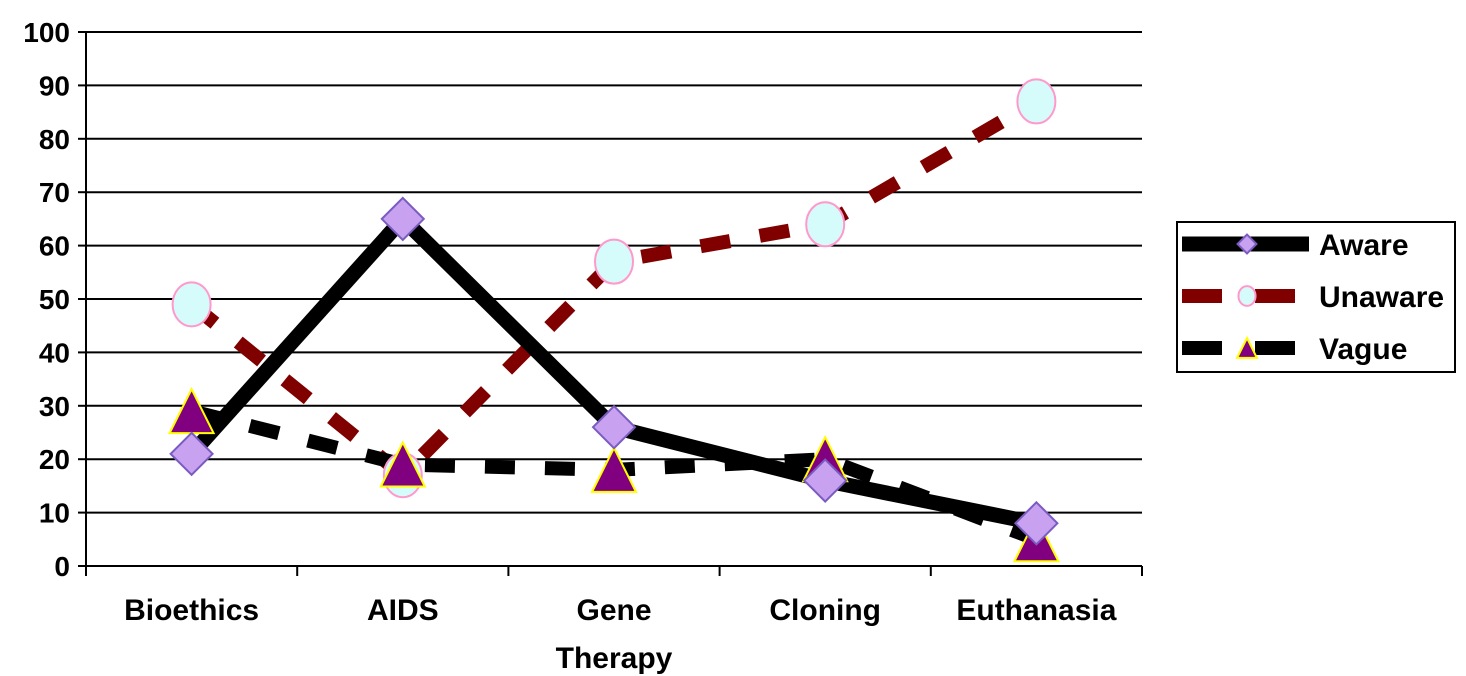 The width and height of the screenshot is (1466, 676). What do you see at coordinates (54, 139) in the screenshot?
I see `y-tick-label: 80` at bounding box center [54, 139].